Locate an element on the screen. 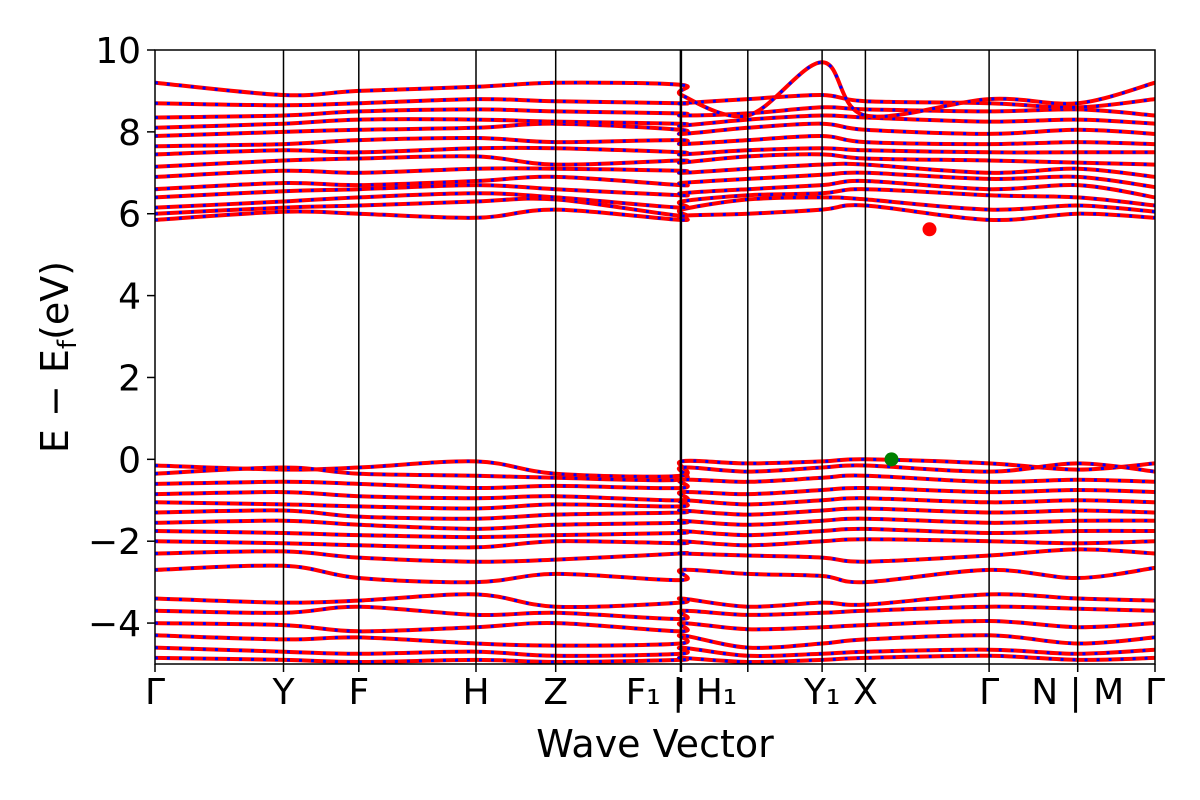  x-tick-label: H is located at coordinates (475, 692).